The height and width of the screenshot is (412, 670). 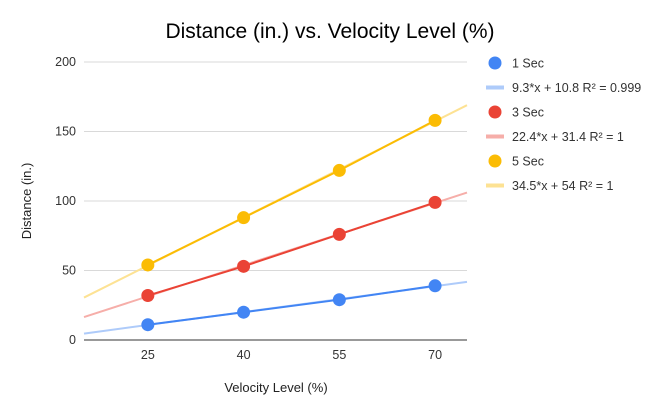 I want to click on y-tick-label: 200, so click(x=65, y=62).